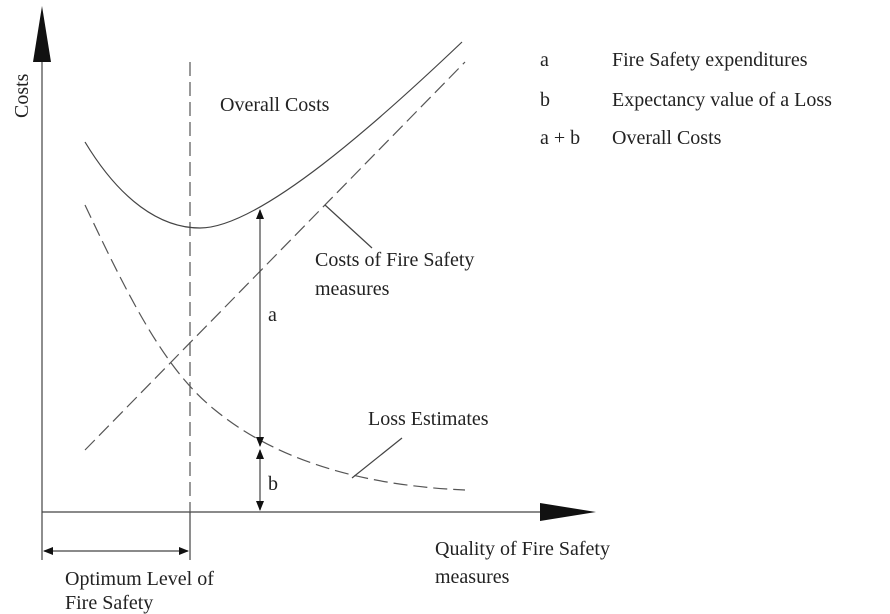  Describe the element at coordinates (545, 100) in the screenshot. I see `legend-key: b` at that location.